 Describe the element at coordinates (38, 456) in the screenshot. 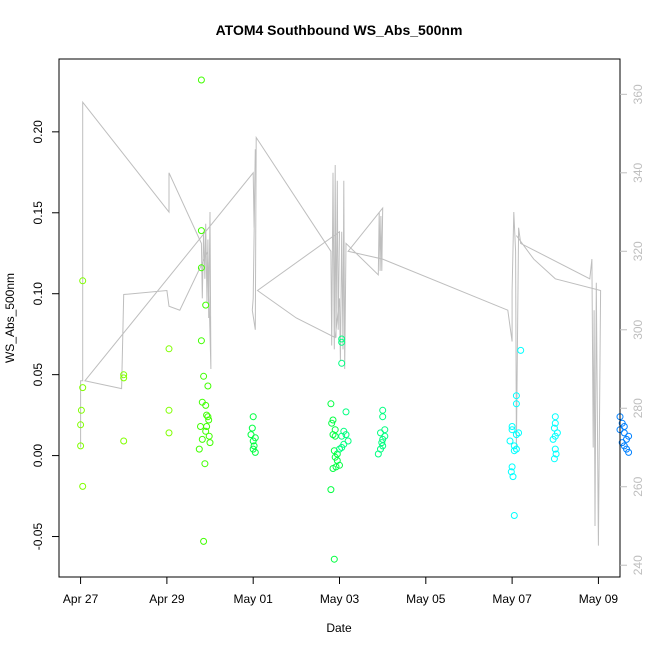

I see `y-tick-label: 0.00` at that location.